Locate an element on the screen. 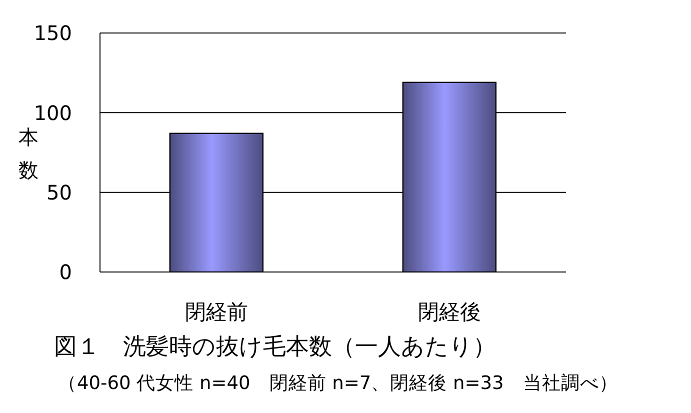 This screenshot has height=413, width=691. text: 図１ 洗髪時の抜け毛本数（一人あたり） is located at coordinates (275, 348).